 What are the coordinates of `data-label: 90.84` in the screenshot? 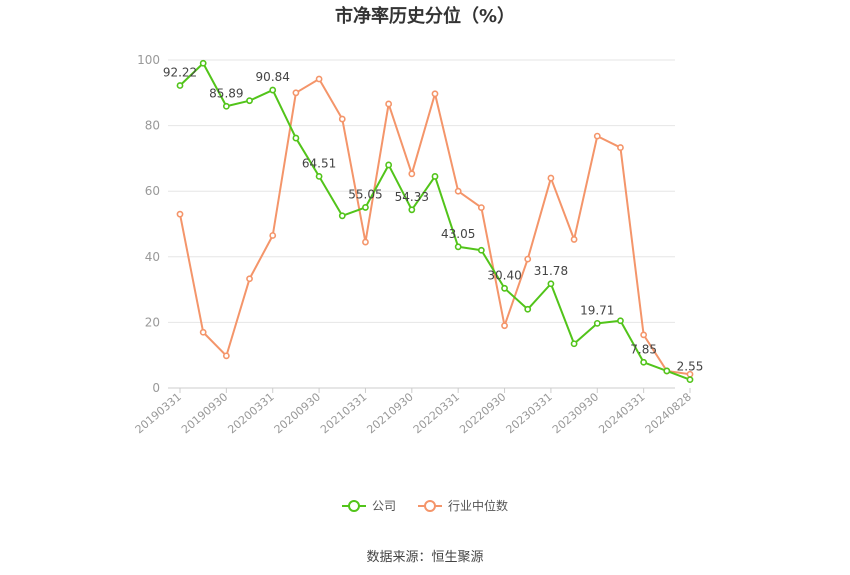 It's located at (273, 77).